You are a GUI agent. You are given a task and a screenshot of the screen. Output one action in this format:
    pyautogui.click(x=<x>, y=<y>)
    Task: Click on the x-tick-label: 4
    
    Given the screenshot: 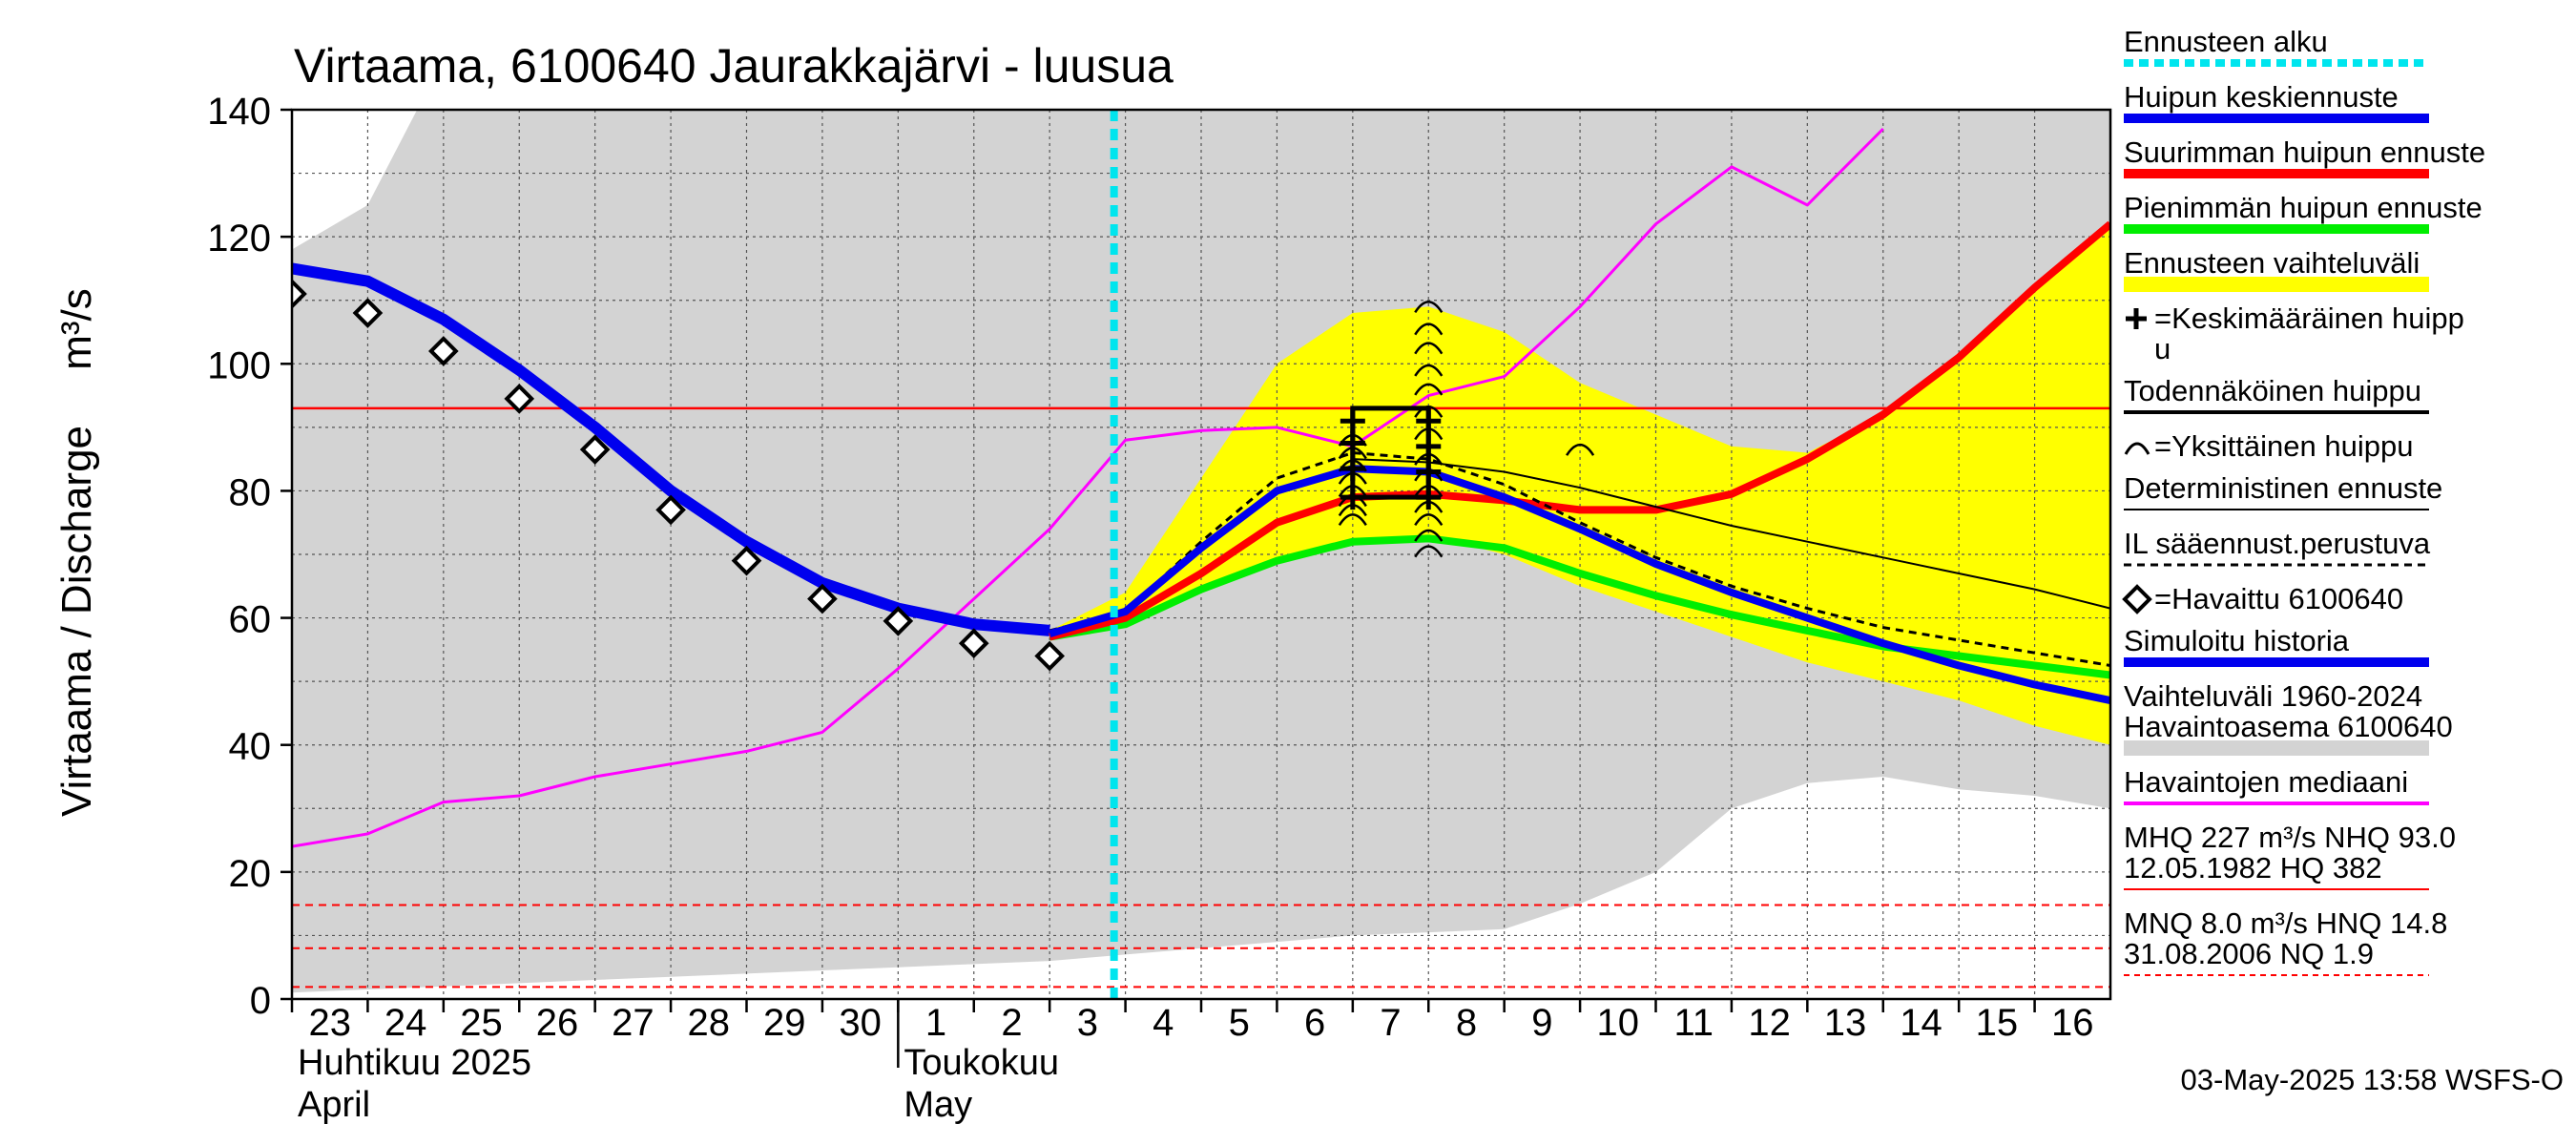 What is the action you would take?
    pyautogui.click(x=1163, y=1023)
    